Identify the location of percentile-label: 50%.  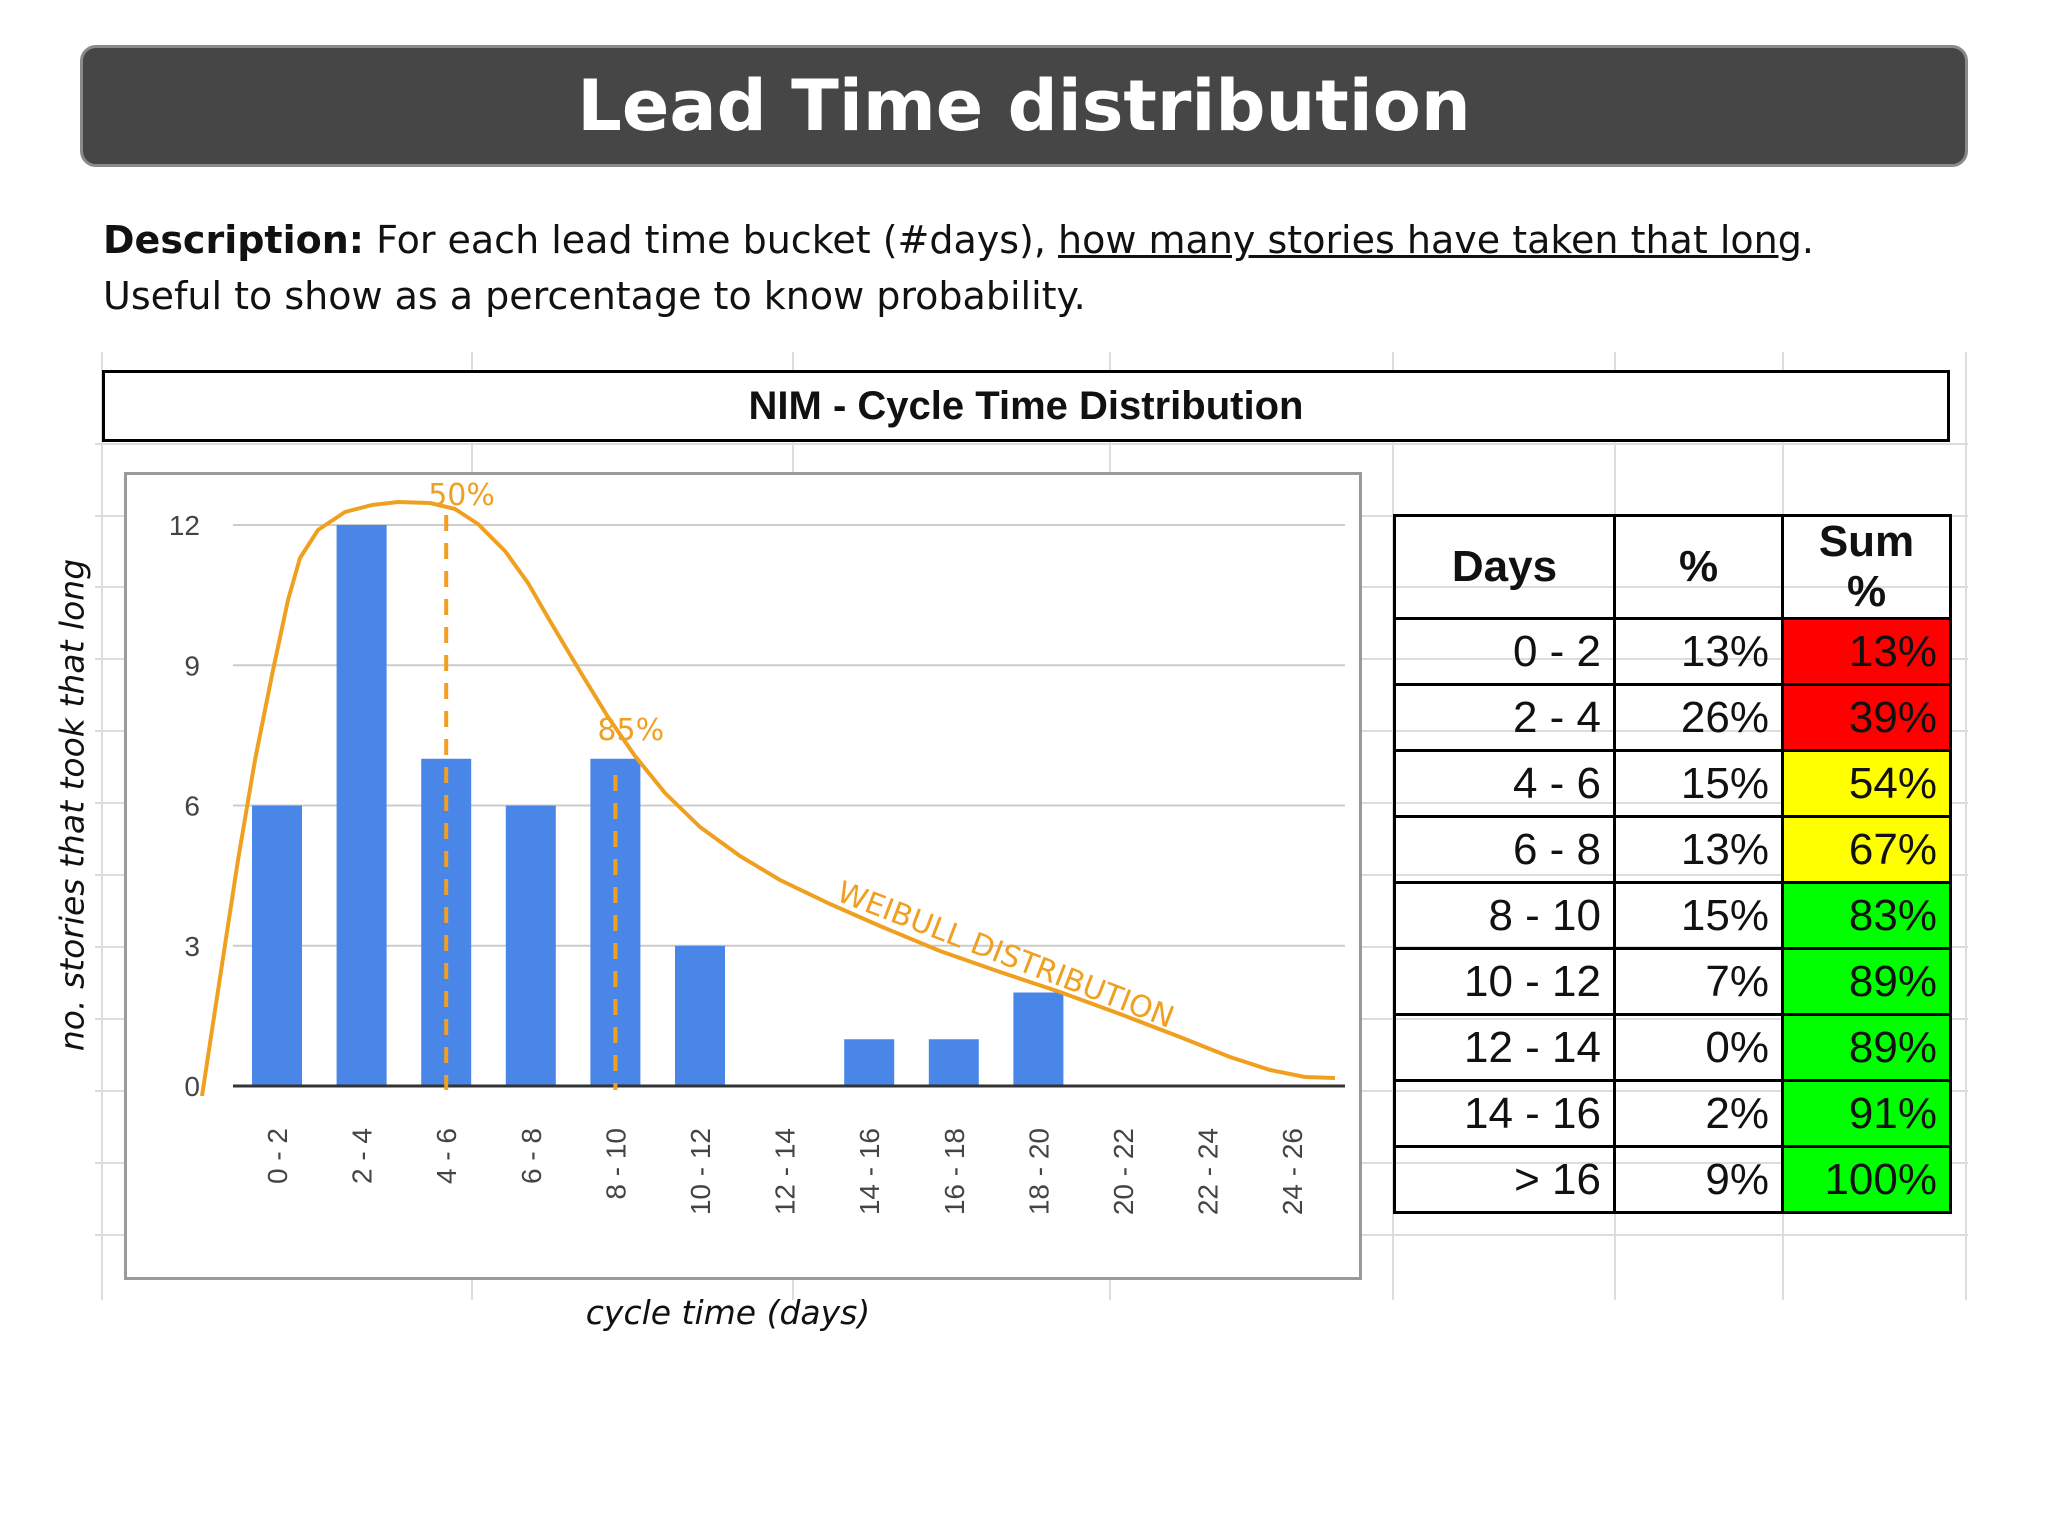
(461, 495).